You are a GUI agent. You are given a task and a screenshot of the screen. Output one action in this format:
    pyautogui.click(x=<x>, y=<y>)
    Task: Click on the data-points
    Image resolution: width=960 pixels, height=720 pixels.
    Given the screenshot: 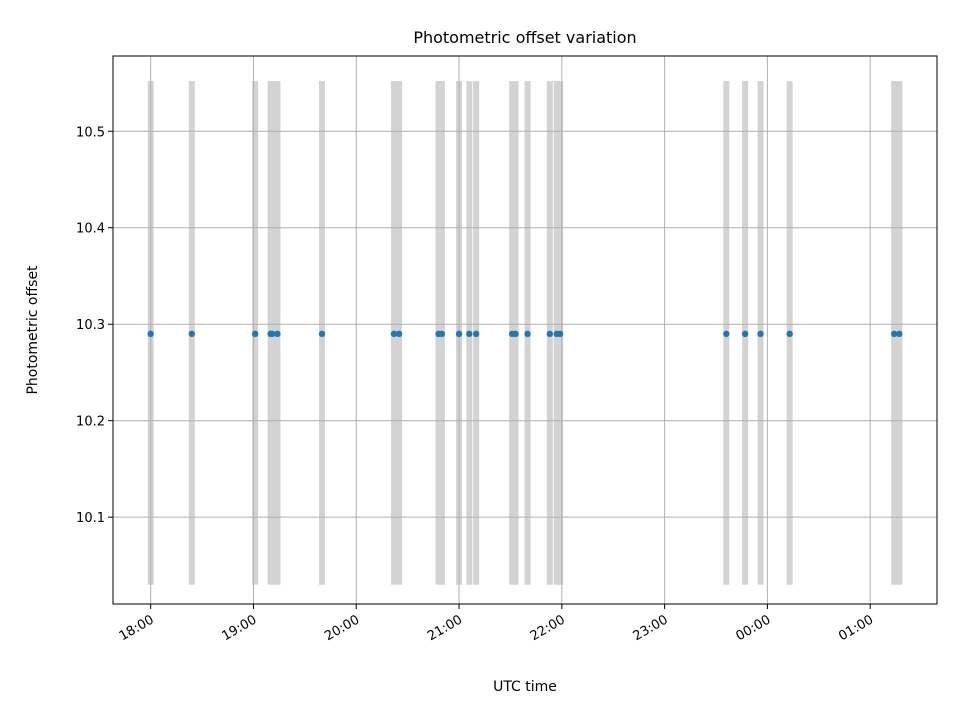 What is the action you would take?
    pyautogui.click(x=525, y=334)
    